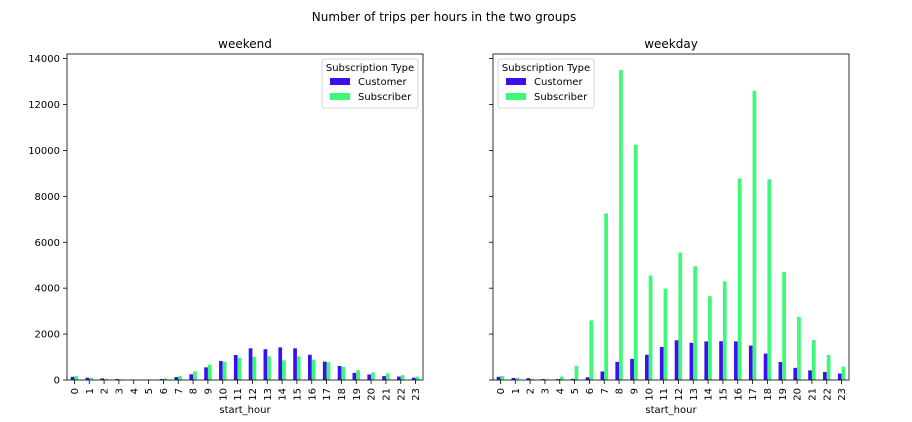 The image size is (912, 422). I want to click on y-tick-label: 4000, so click(47, 289).